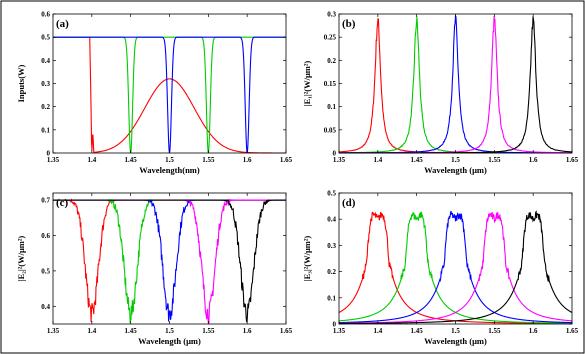 The width and height of the screenshot is (585, 354). I want to click on panel-label: (a), so click(62, 24).